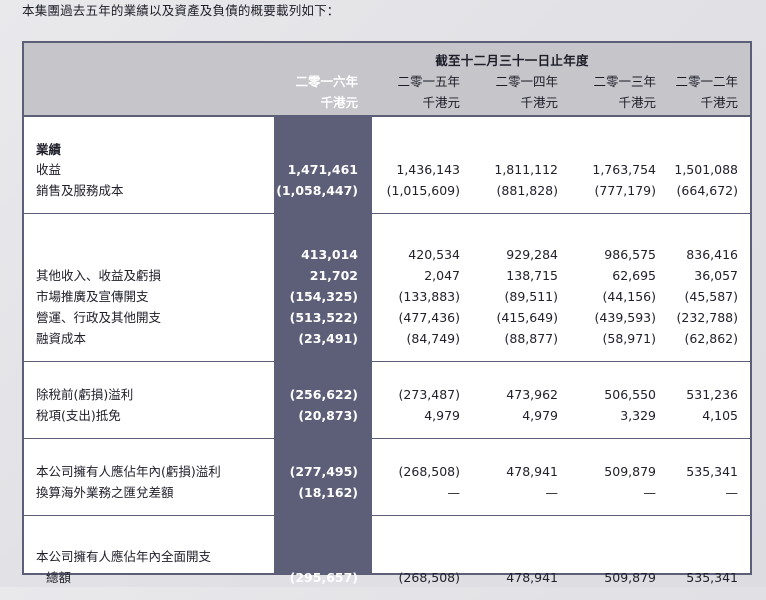  I want to click on row-value-2012: 4,105, so click(720, 415).